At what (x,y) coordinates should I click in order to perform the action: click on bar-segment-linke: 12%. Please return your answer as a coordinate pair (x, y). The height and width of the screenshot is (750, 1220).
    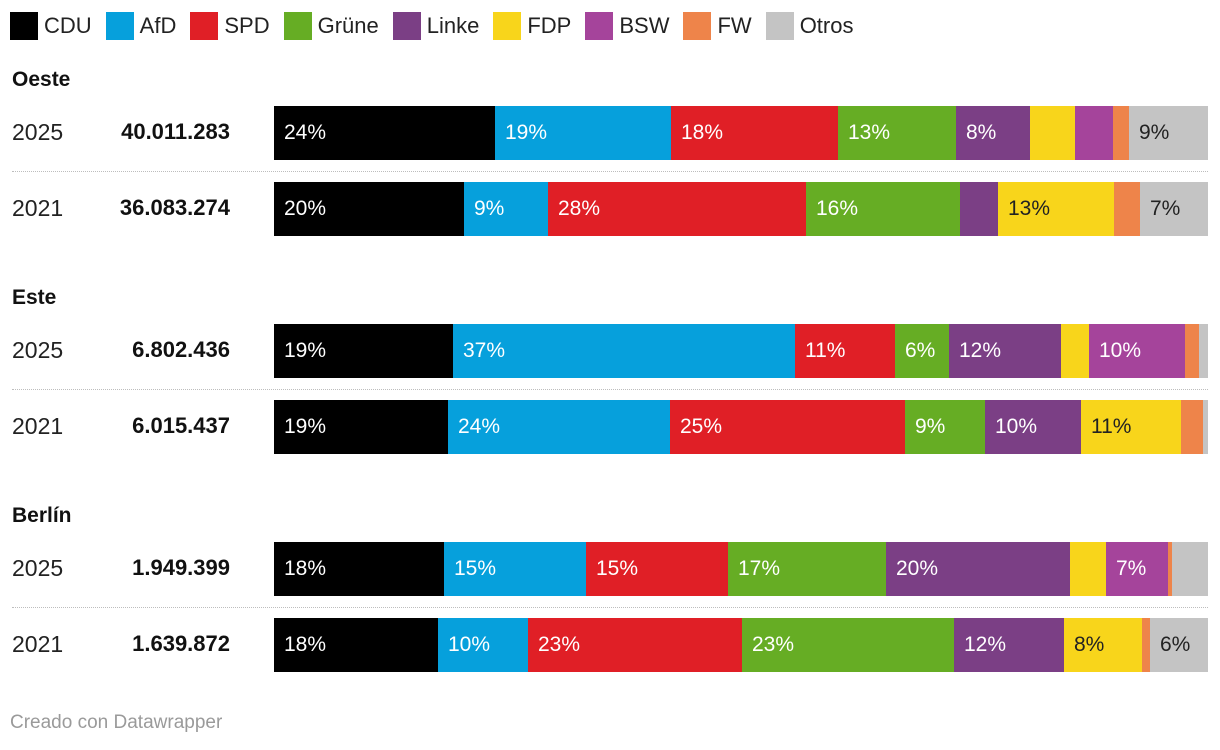
    Looking at the image, I should click on (1005, 351).